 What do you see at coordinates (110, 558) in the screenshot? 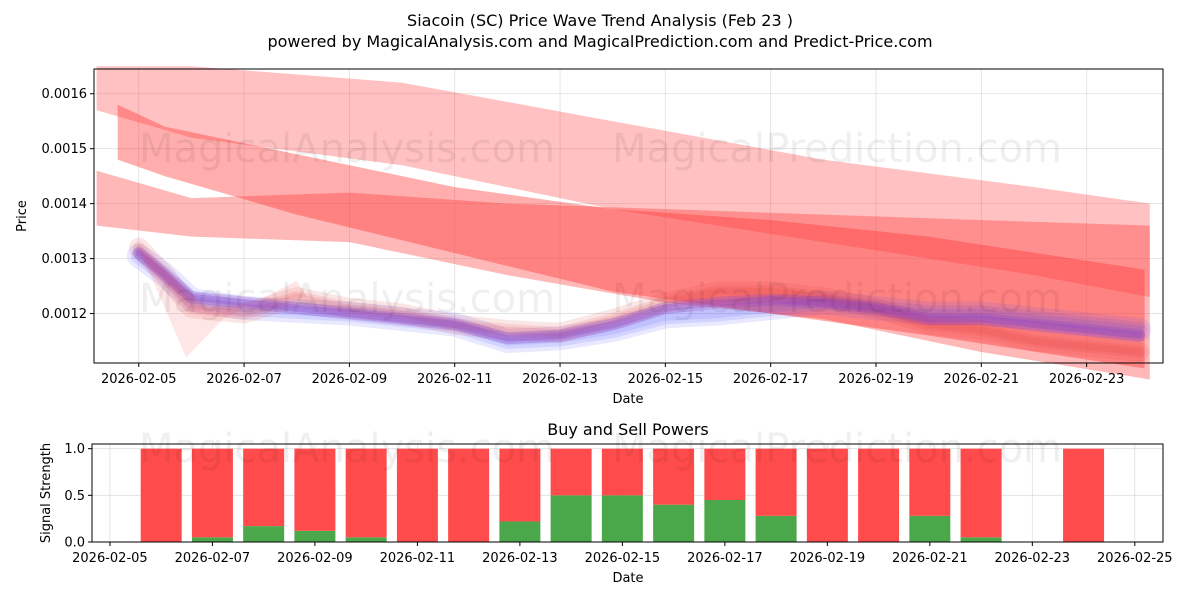
I see `power-x-tick-label: 2026-02-05` at bounding box center [110, 558].